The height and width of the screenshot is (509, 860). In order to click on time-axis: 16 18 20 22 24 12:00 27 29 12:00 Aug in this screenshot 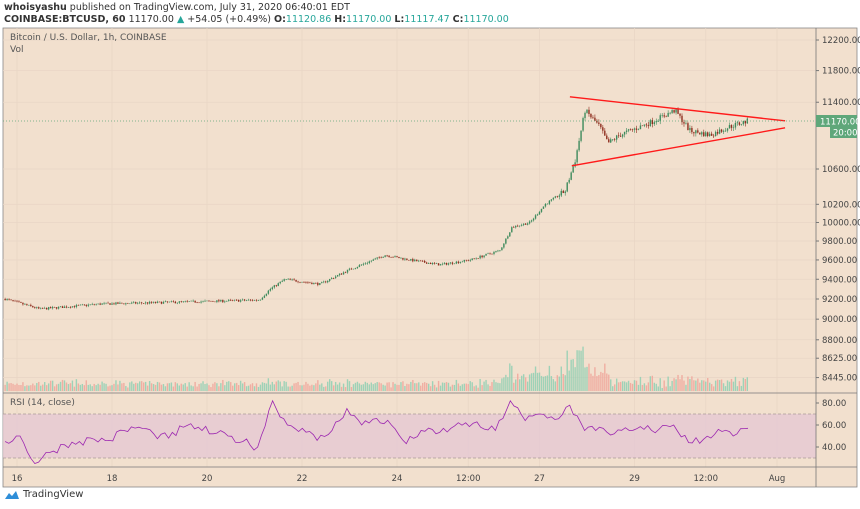, I will do `click(399, 479)`.